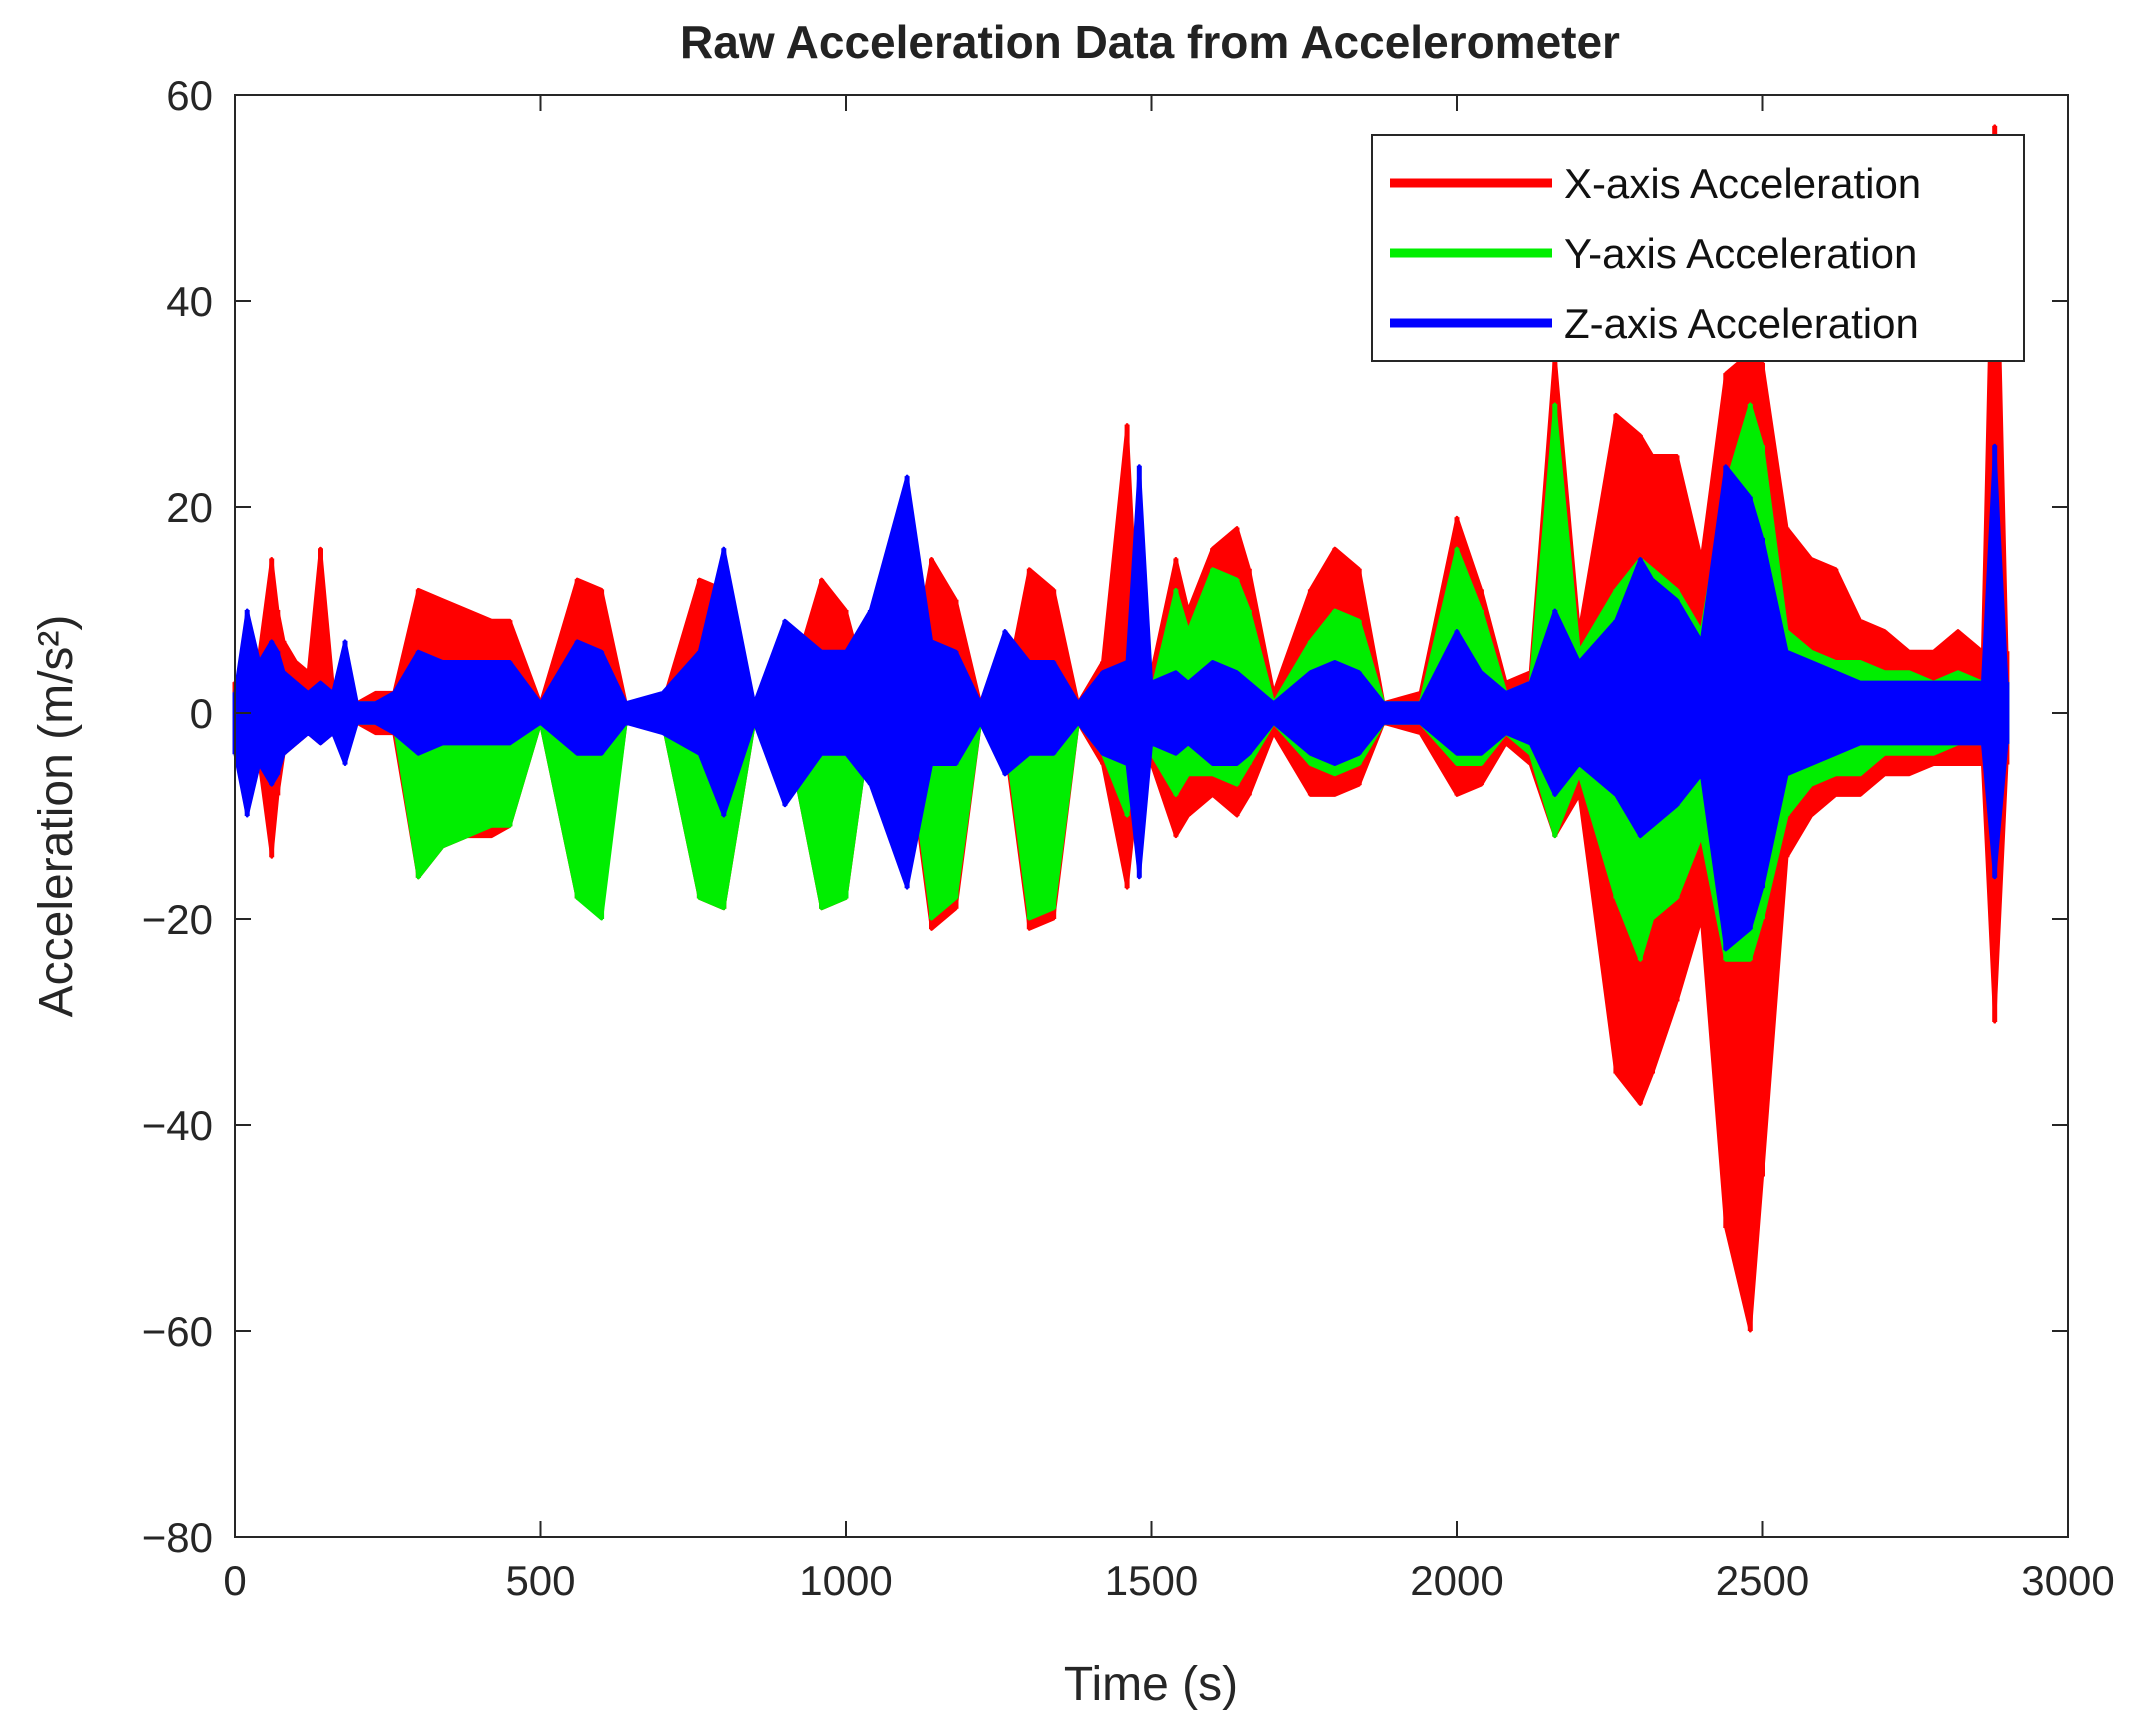 The height and width of the screenshot is (1728, 2135). Describe the element at coordinates (177, 1125) in the screenshot. I see `y-tick-label: −40` at that location.